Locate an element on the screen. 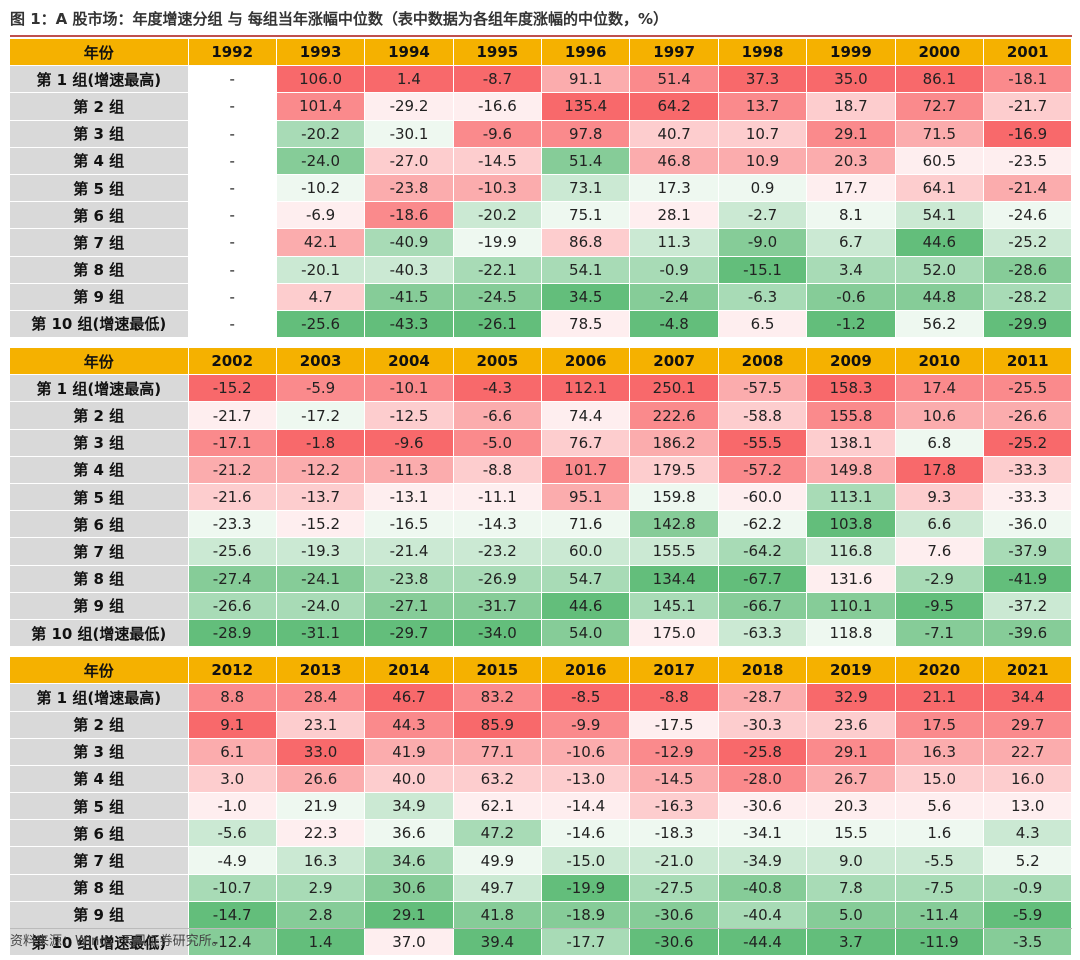 Image resolution: width=1080 pixels, height=960 pixels. heatmap-cell: 29.7 is located at coordinates (1028, 725).